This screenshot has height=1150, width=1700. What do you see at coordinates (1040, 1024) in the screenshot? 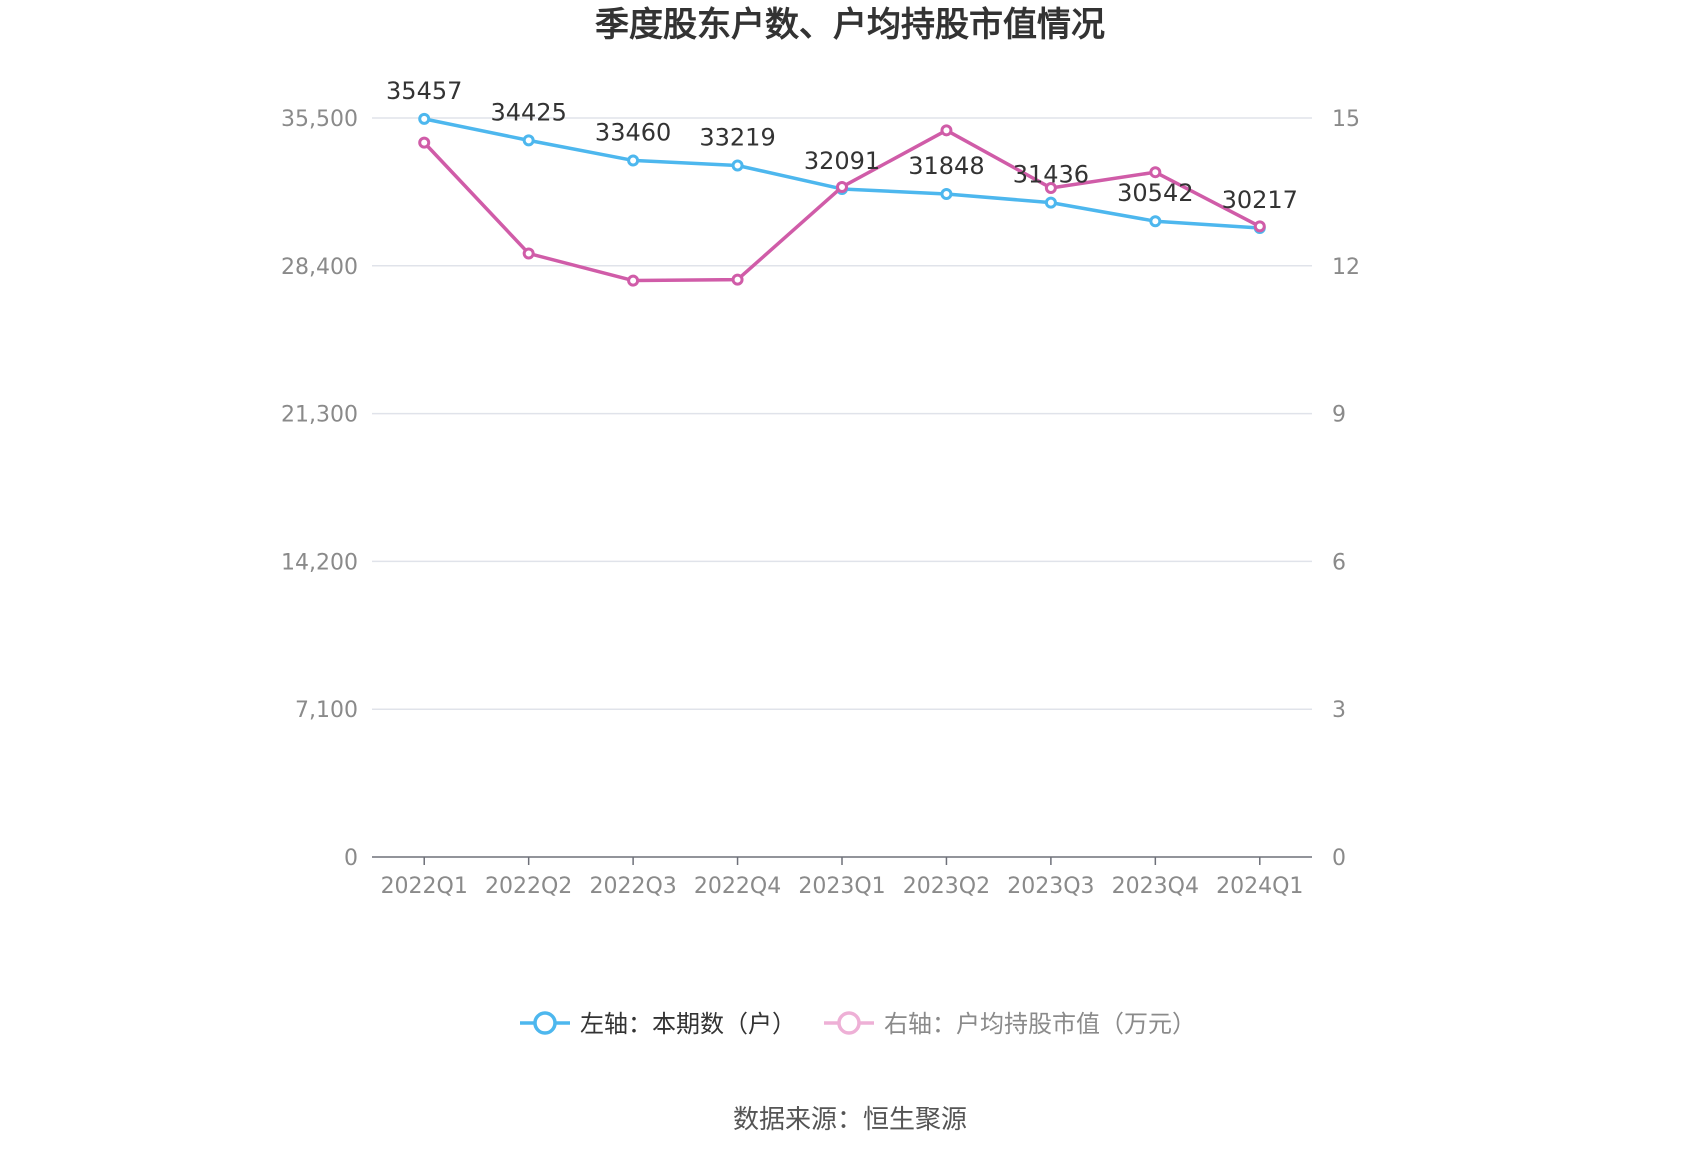
I see `legend-label: 右轴：户均持股市值（万元）` at bounding box center [1040, 1024].